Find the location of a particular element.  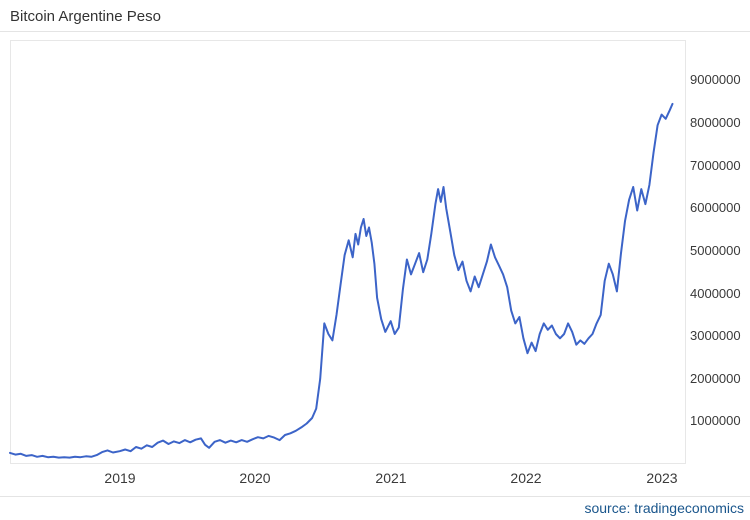

chart-title: Bitcoin Argentine Peso is located at coordinates (85, 16).